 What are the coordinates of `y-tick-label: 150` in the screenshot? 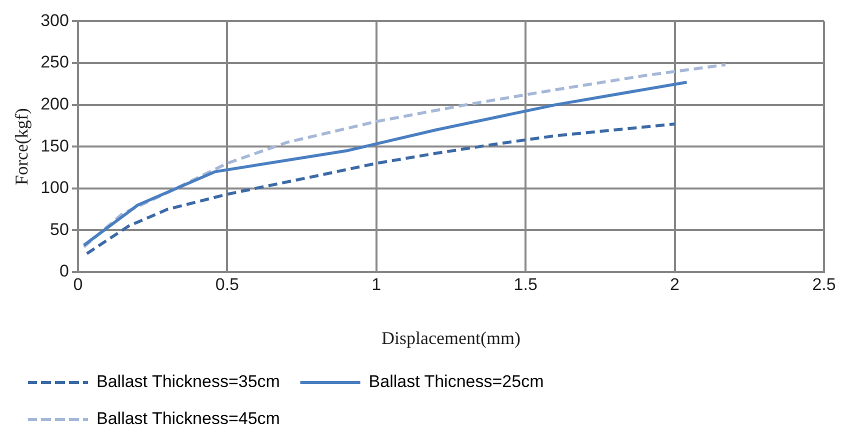 It's located at (54, 146).